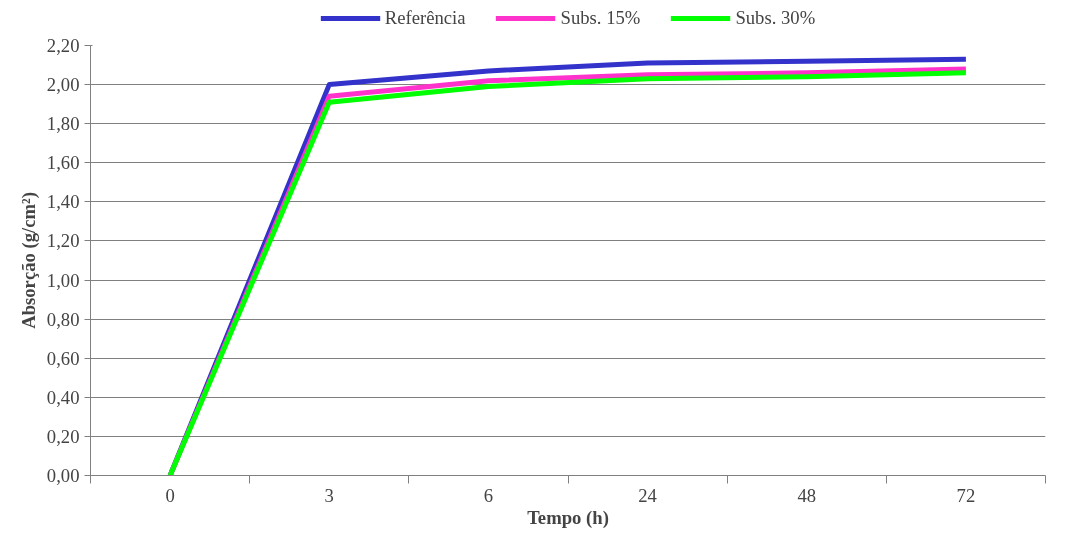 The width and height of the screenshot is (1072, 545). I want to click on x-axis-title: Tempo (h), so click(568, 517).